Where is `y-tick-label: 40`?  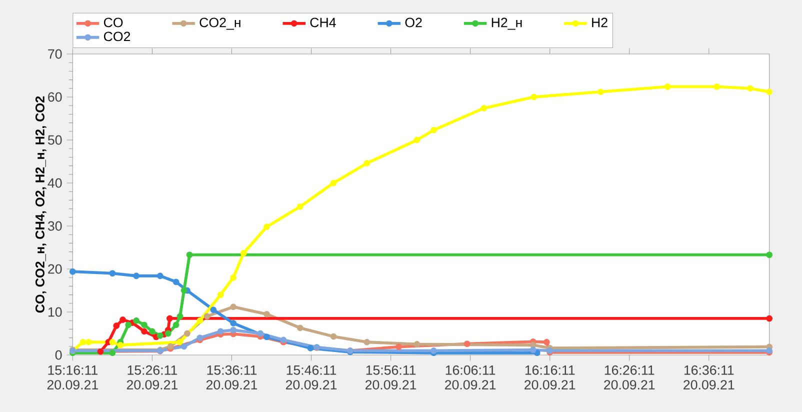 y-tick-label: 40 is located at coordinates (55, 183).